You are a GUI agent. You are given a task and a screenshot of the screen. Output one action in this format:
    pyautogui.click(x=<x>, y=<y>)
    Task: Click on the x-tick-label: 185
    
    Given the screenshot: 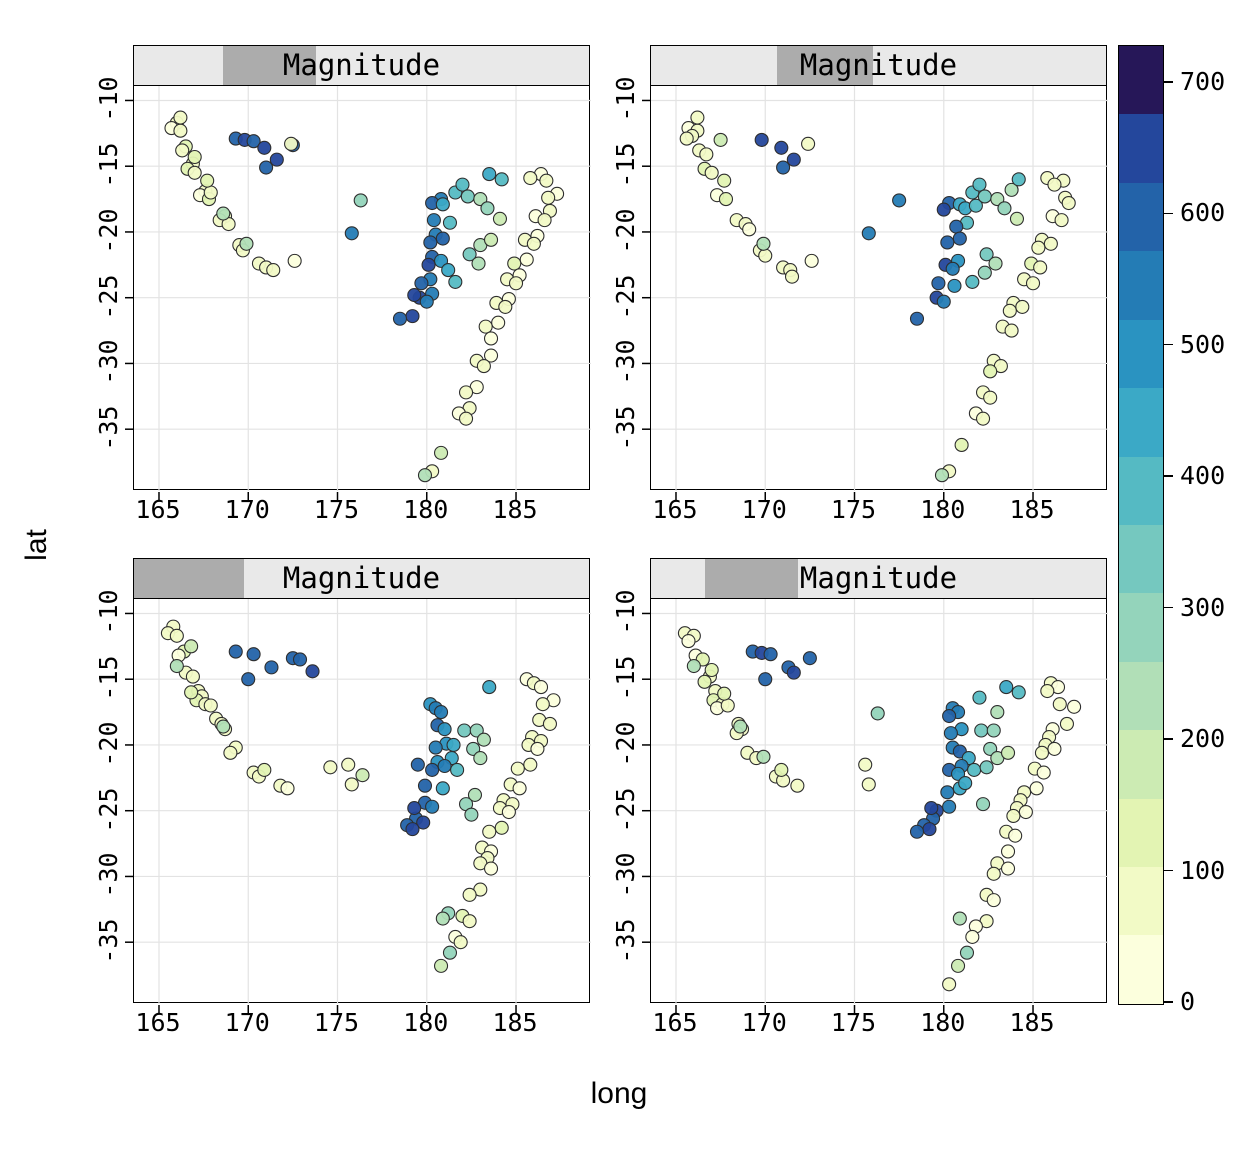 What is the action you would take?
    pyautogui.click(x=1032, y=1022)
    